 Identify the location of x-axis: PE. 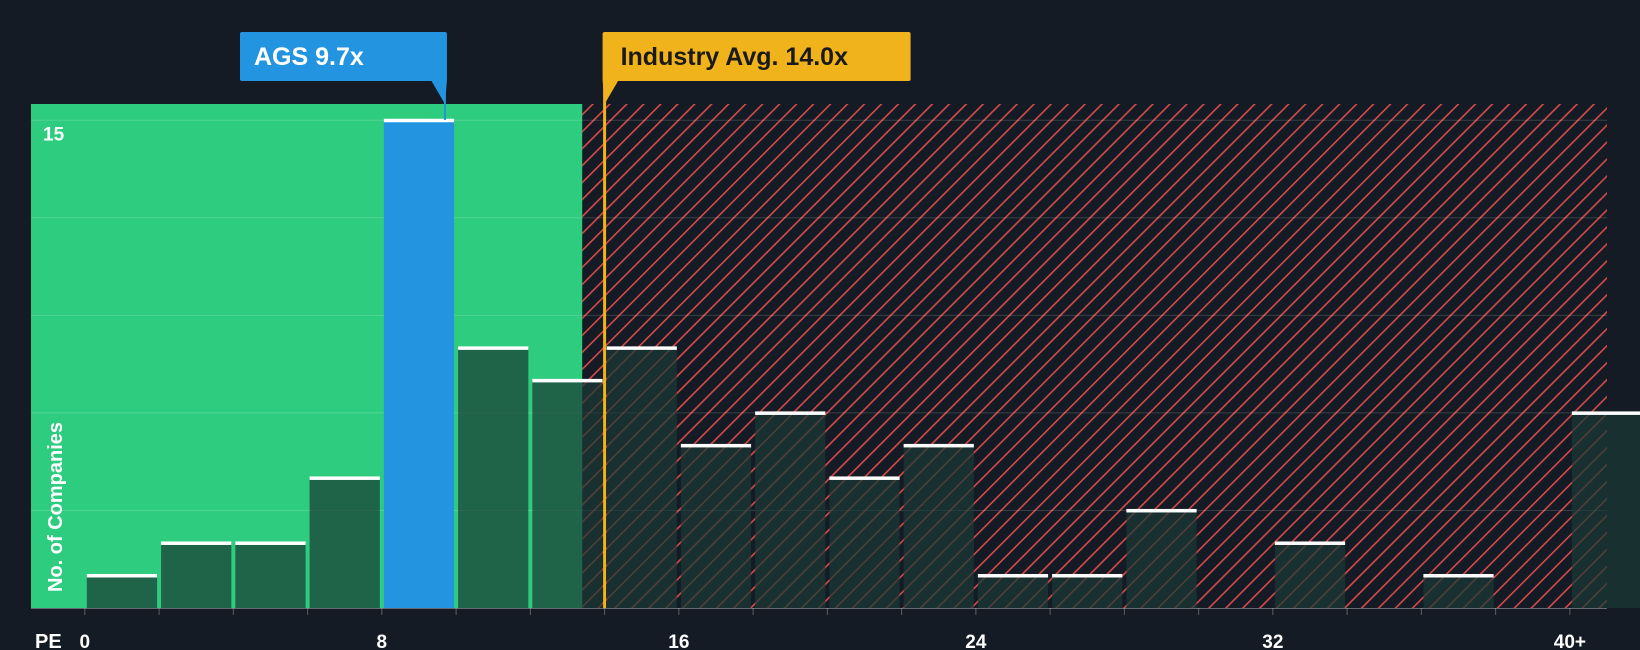
(819, 629).